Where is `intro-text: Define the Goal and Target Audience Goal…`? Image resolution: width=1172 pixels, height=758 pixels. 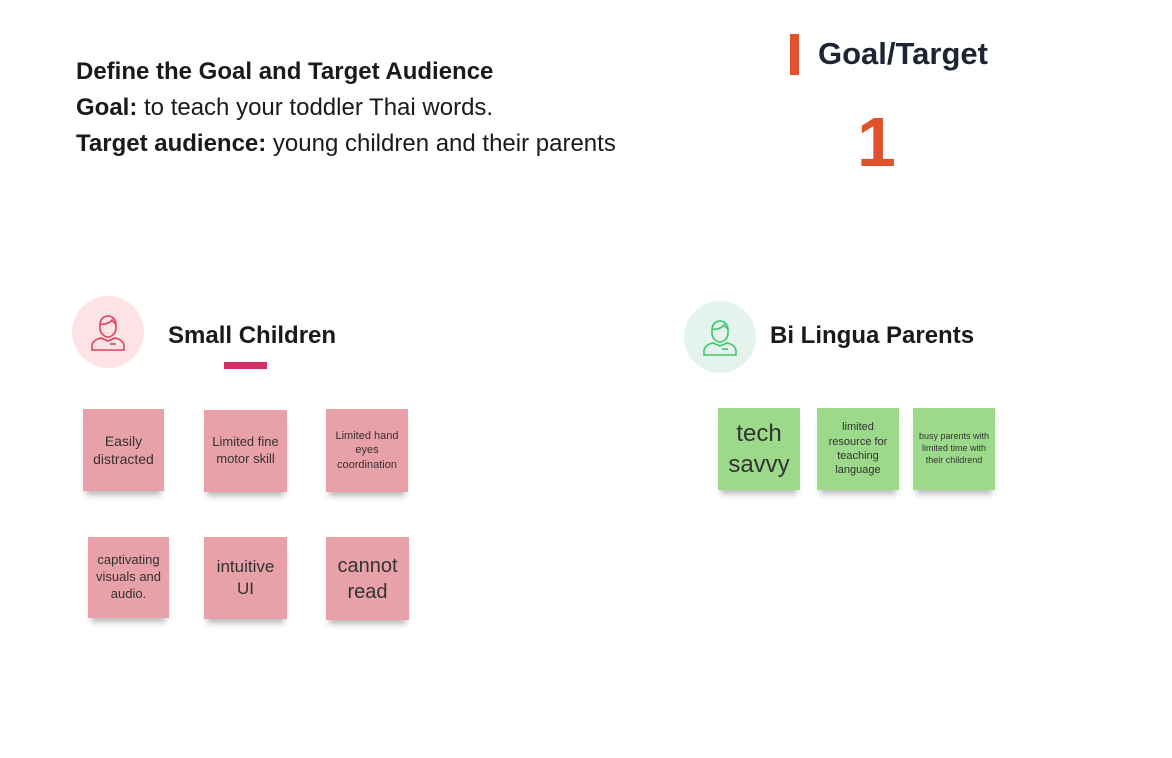
intro-text: Define the Goal and Target Audience Goal… is located at coordinates (346, 108).